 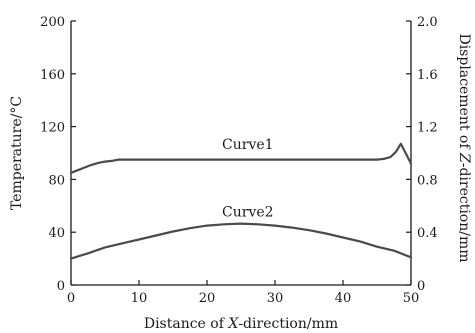 What do you see at coordinates (427, 180) in the screenshot?
I see `y2-tick-label: 0.8` at bounding box center [427, 180].